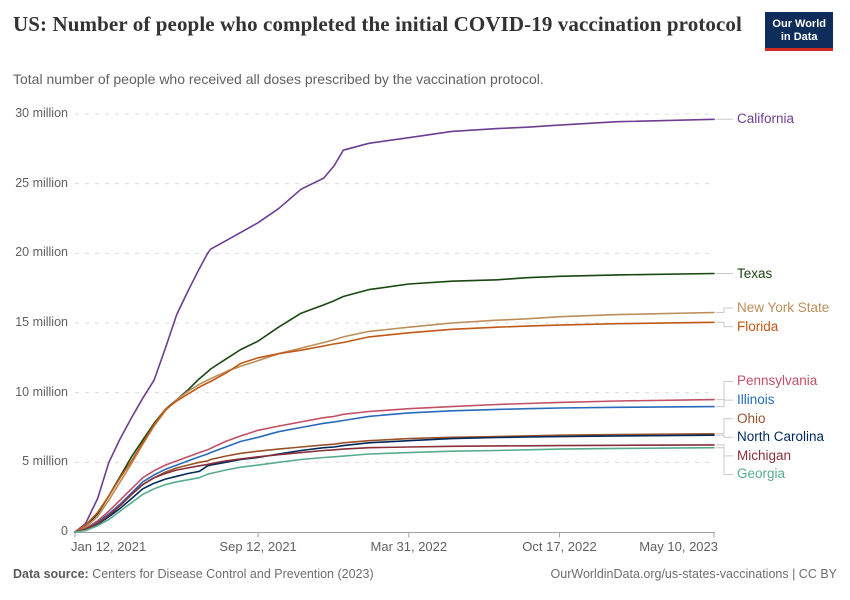  Describe the element at coordinates (783, 308) in the screenshot. I see `legend-label-new-york-state: New York State` at that location.